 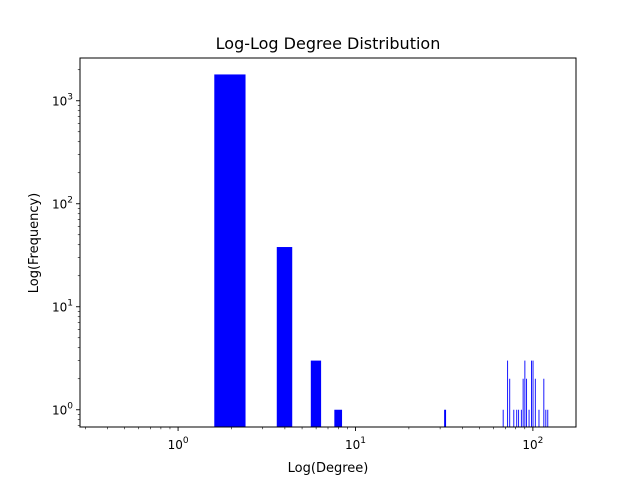 I want to click on y-tick-label-1: 10¹, so click(x=62, y=307).